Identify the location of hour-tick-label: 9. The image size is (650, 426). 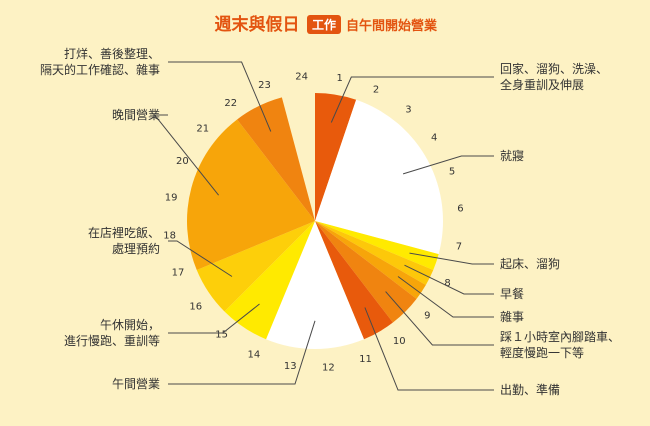
(427, 315).